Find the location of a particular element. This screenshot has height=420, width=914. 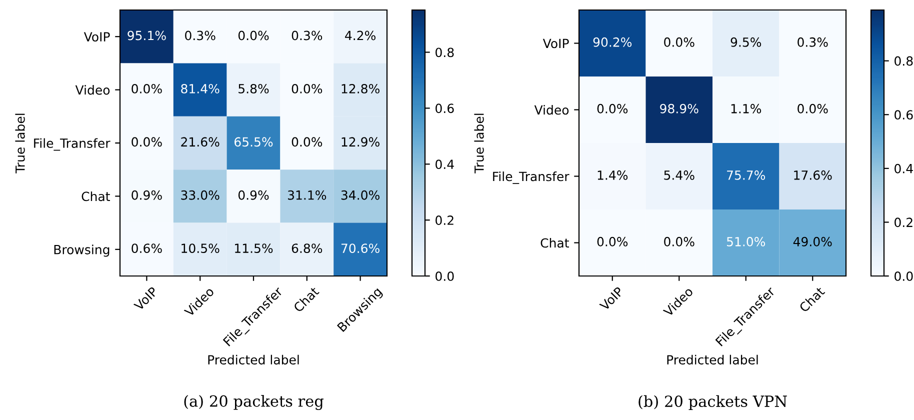

data-label: 75.7% is located at coordinates (746, 175).